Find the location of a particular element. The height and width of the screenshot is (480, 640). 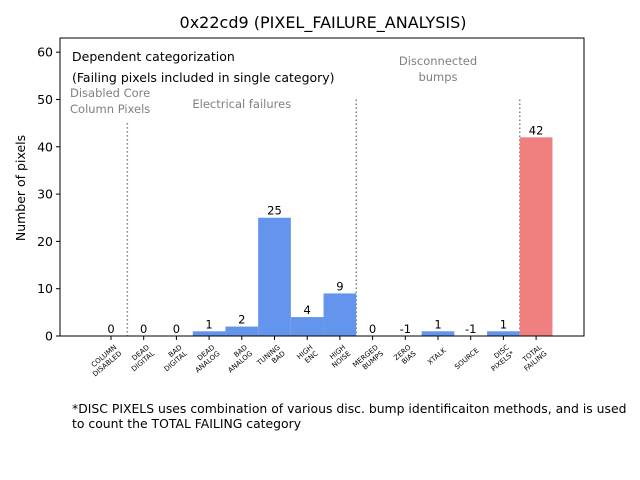

y-tick-label: 0 is located at coordinates (49, 336).